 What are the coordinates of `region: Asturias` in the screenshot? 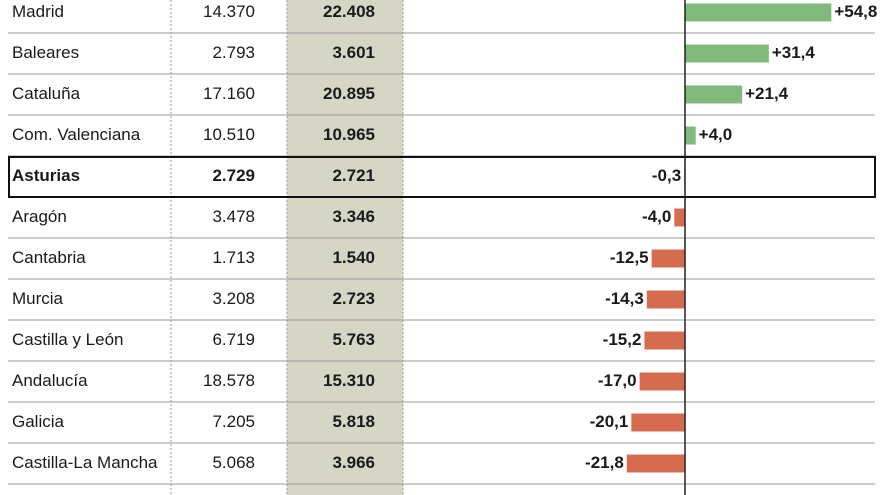 It's located at (46, 175).